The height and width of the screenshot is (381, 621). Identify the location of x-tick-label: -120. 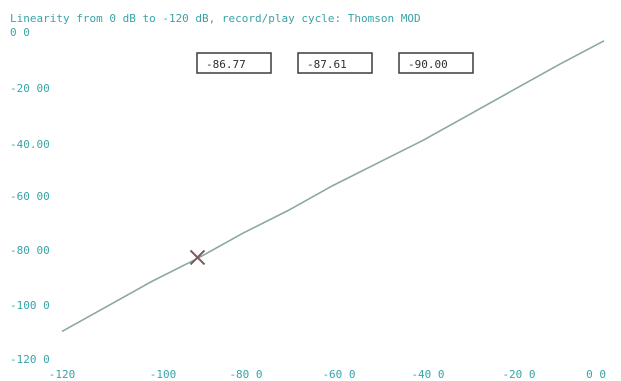
(62, 374).